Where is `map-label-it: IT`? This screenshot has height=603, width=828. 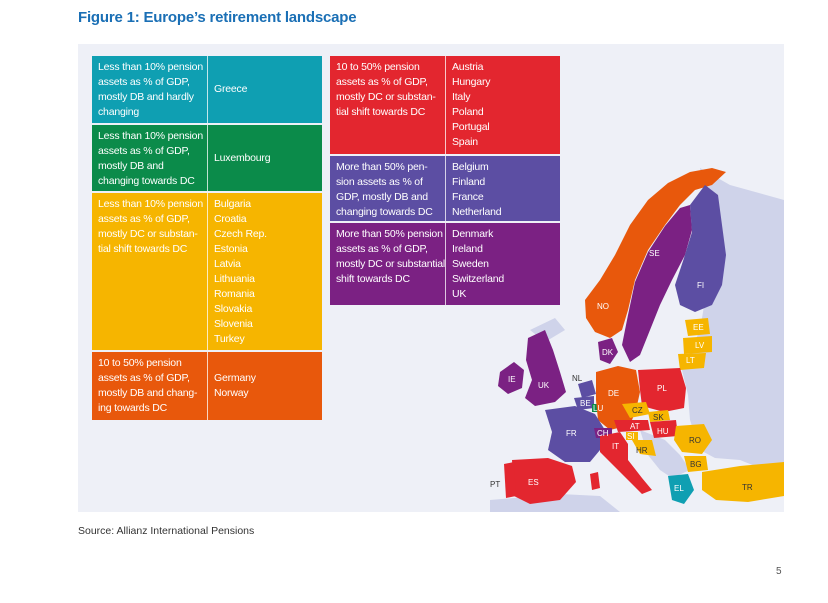
map-label-it: IT is located at coordinates (615, 446).